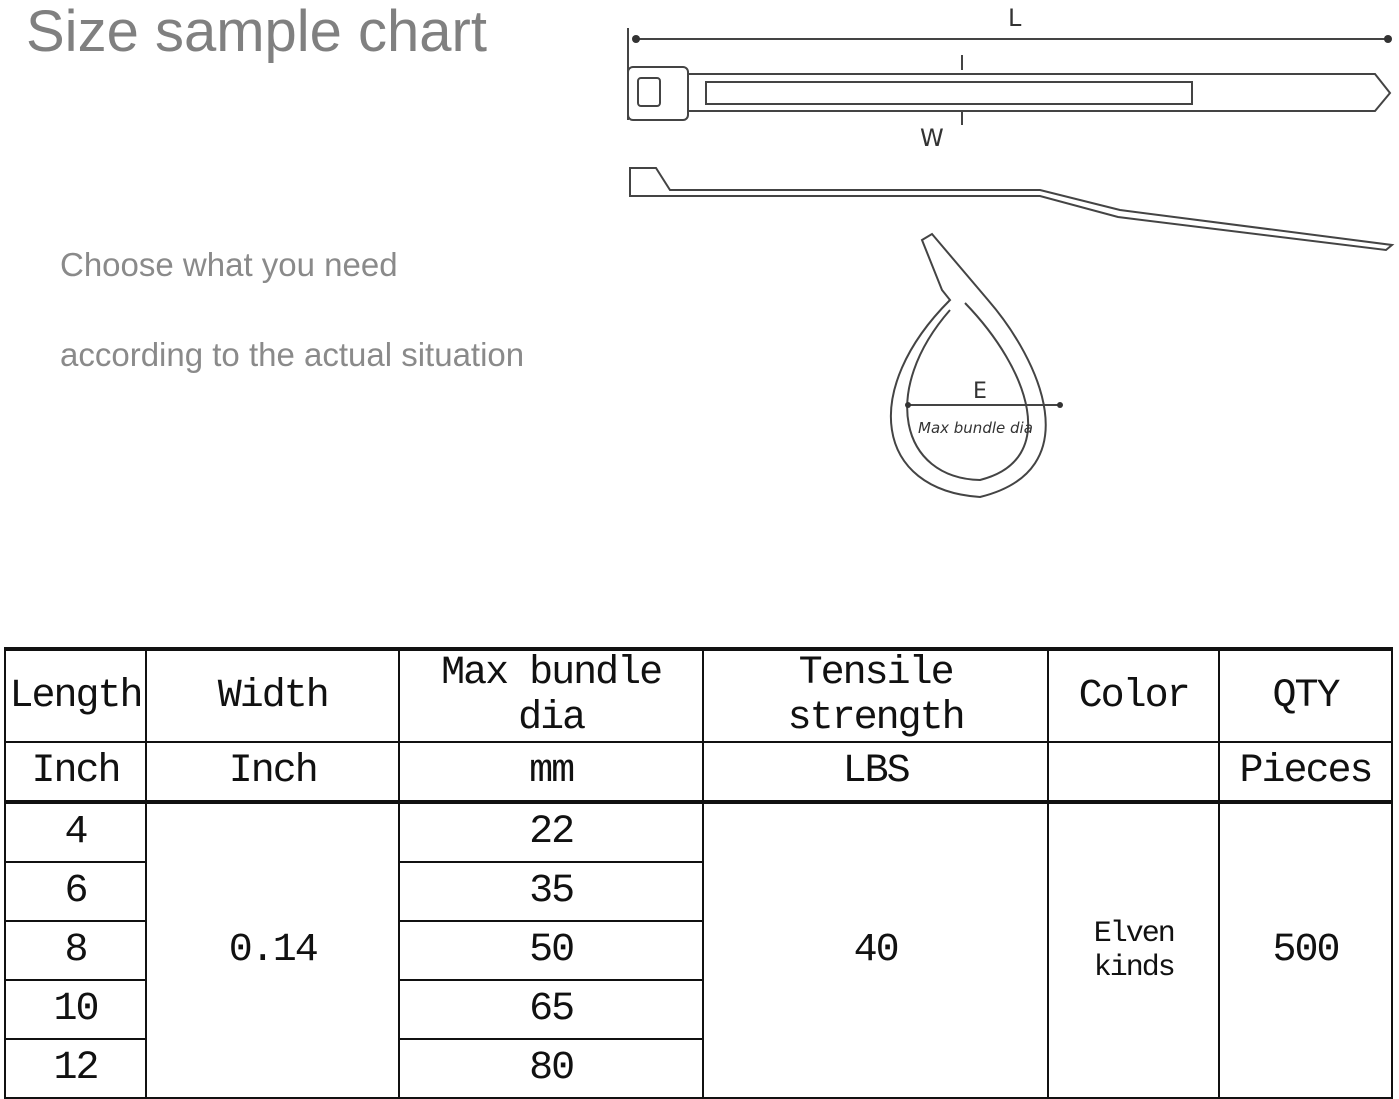  I want to click on table-row: 8 50, so click(698, 950).